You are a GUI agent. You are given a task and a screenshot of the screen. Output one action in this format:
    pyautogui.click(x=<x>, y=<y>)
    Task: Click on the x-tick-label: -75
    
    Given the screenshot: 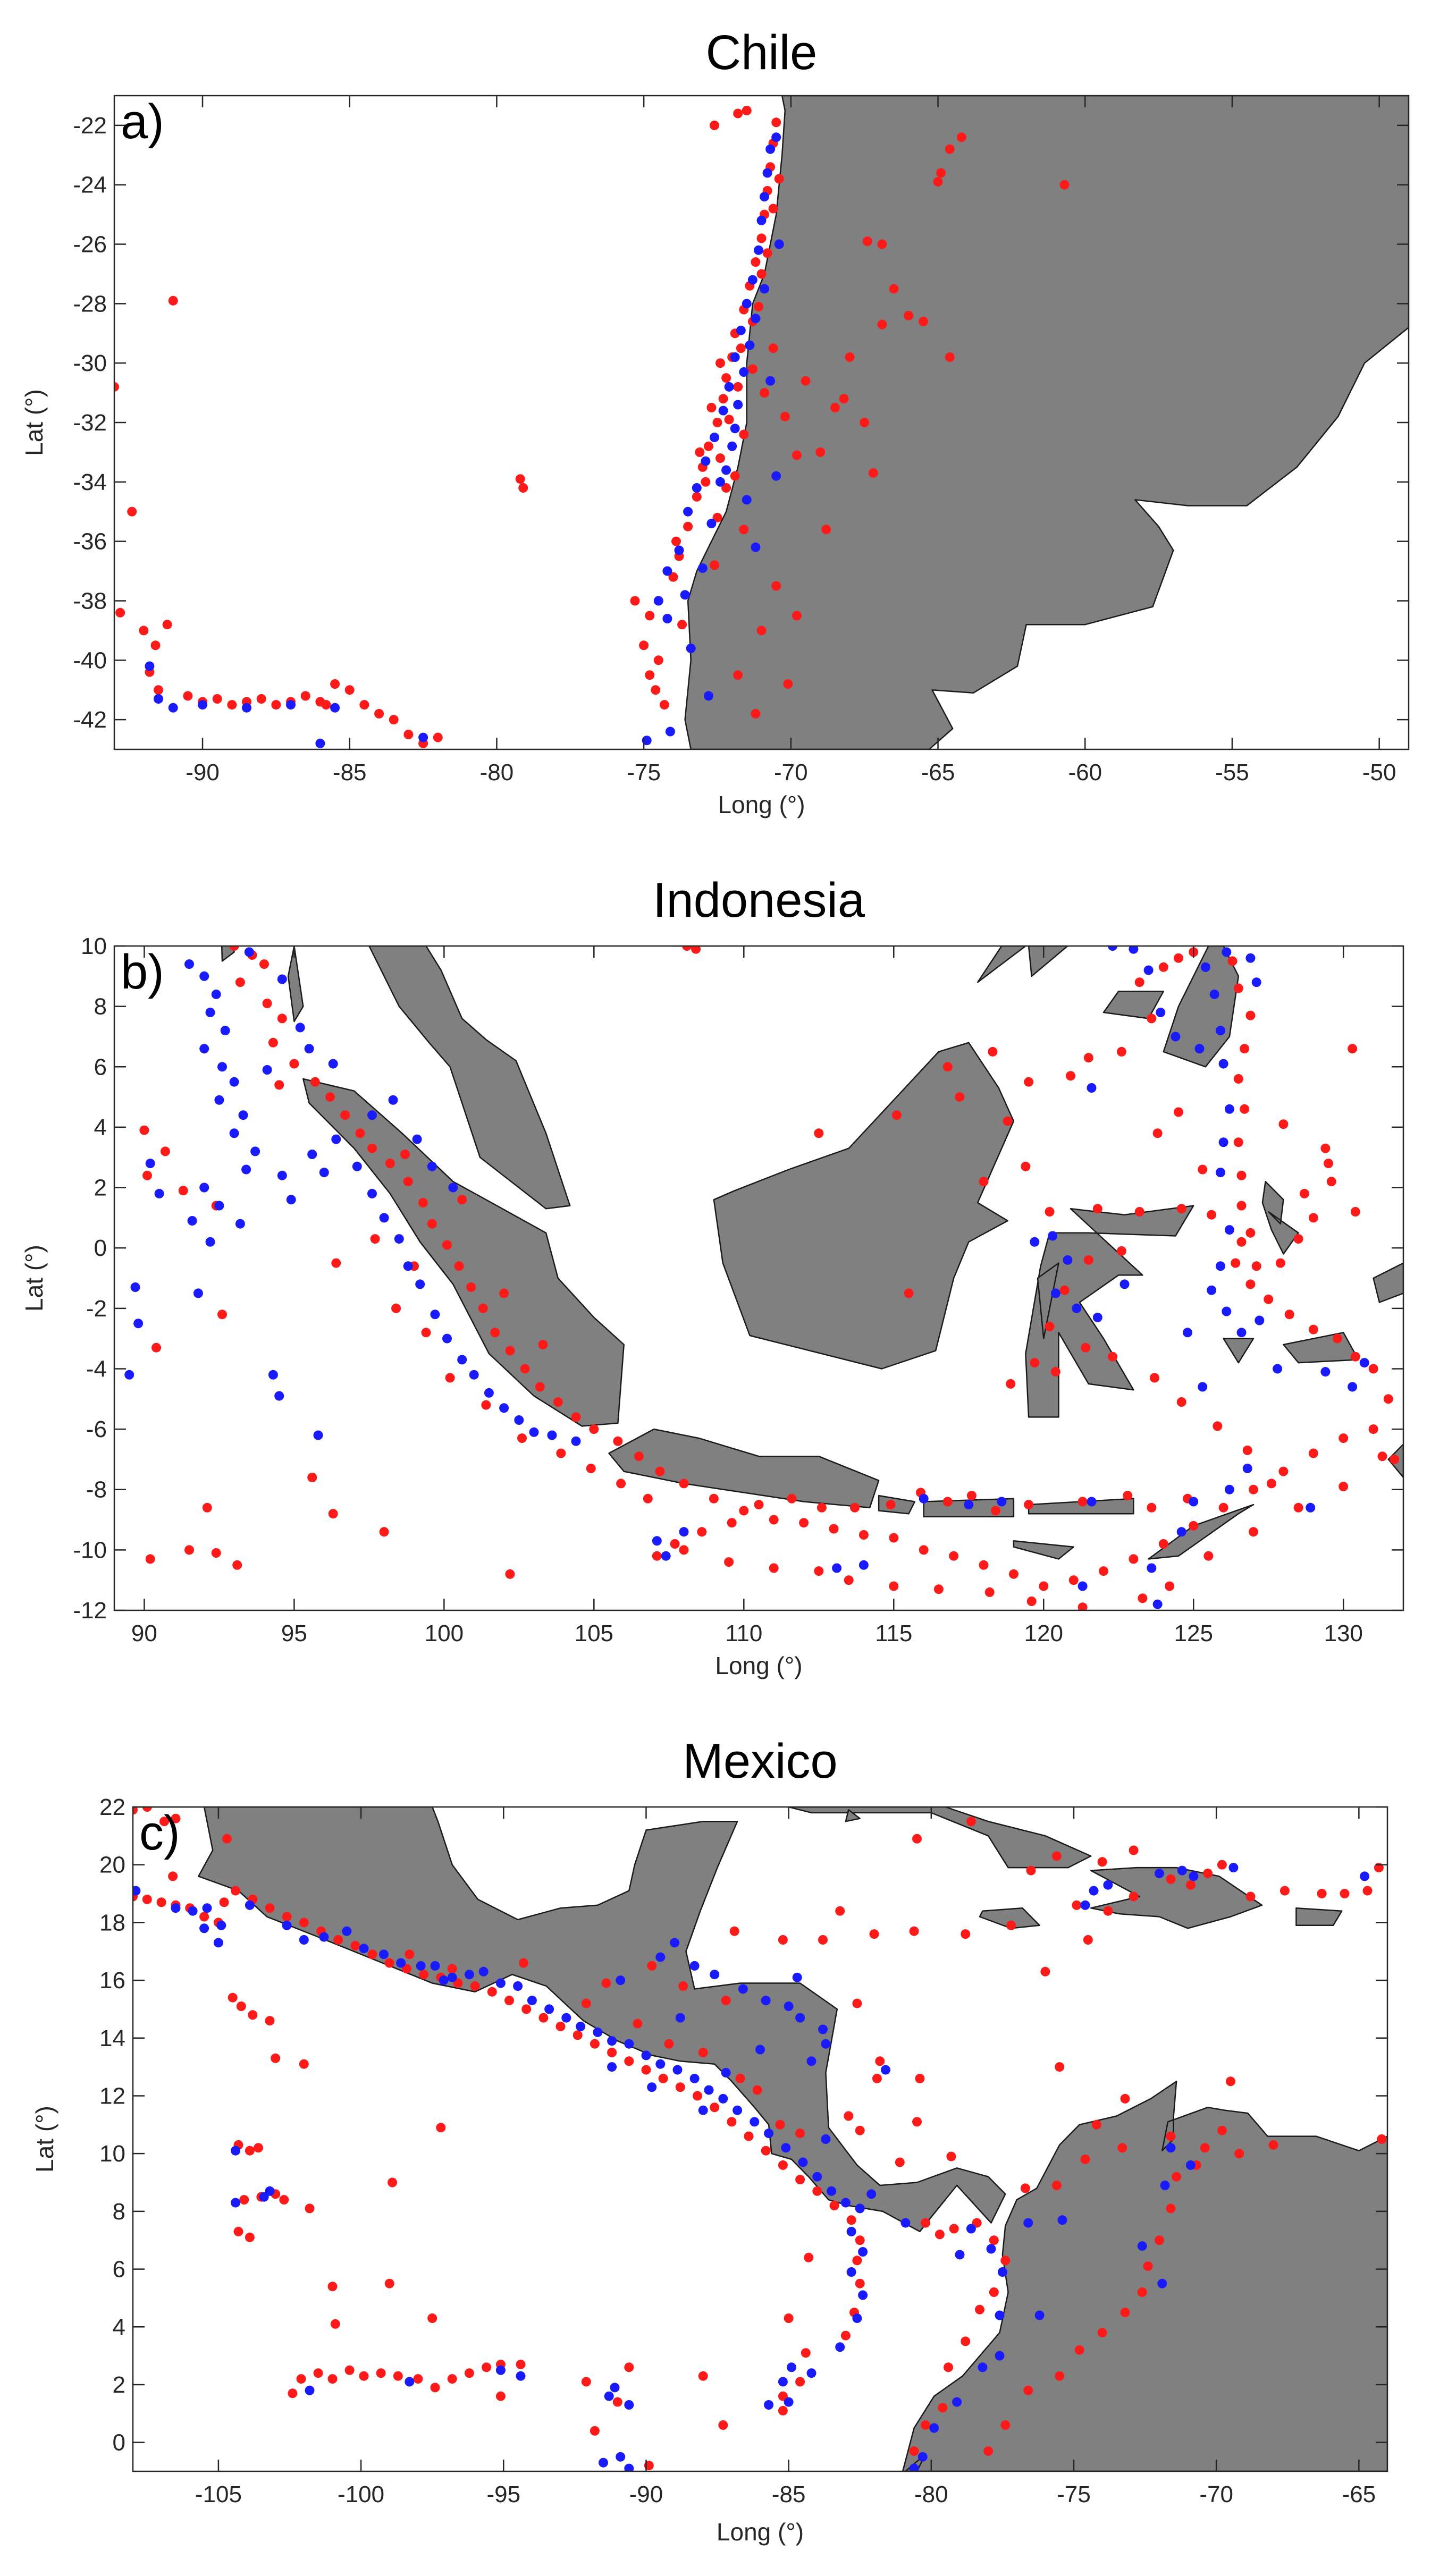 What is the action you would take?
    pyautogui.click(x=644, y=772)
    